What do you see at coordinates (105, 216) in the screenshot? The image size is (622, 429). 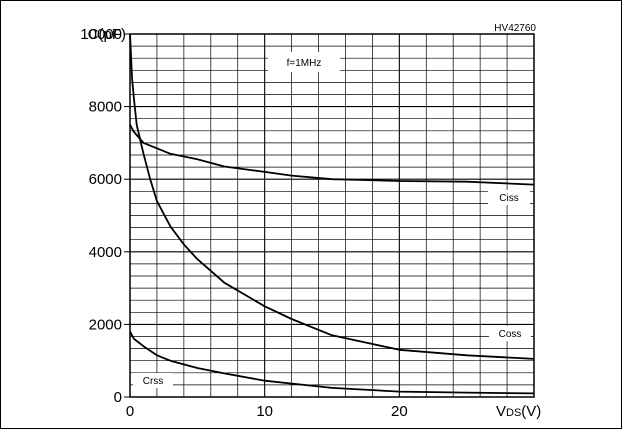 I see `y-tick-labels: 0 2000 4000 6000 8000 10000` at bounding box center [105, 216].